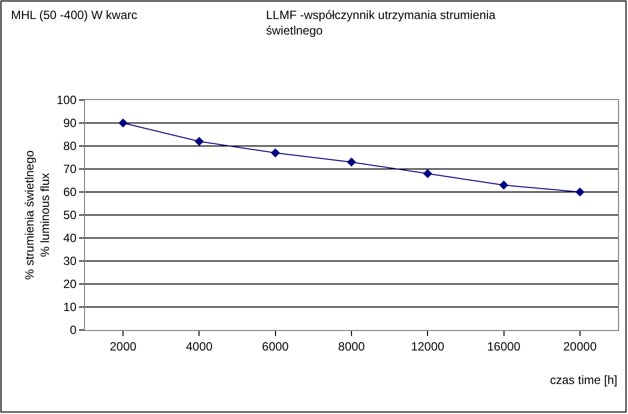  I want to click on x-tick-label: 6000, so click(276, 346).